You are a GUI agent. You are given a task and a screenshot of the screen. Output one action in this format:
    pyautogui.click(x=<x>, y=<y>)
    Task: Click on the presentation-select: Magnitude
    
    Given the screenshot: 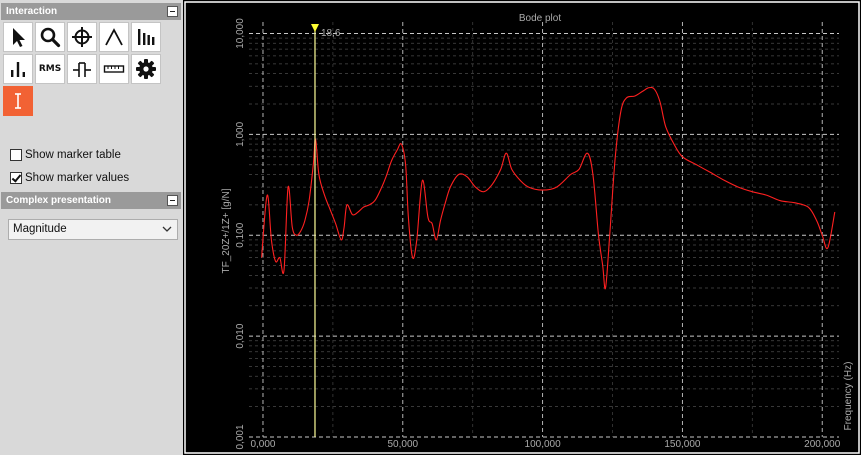 What is the action you would take?
    pyautogui.click(x=93, y=229)
    